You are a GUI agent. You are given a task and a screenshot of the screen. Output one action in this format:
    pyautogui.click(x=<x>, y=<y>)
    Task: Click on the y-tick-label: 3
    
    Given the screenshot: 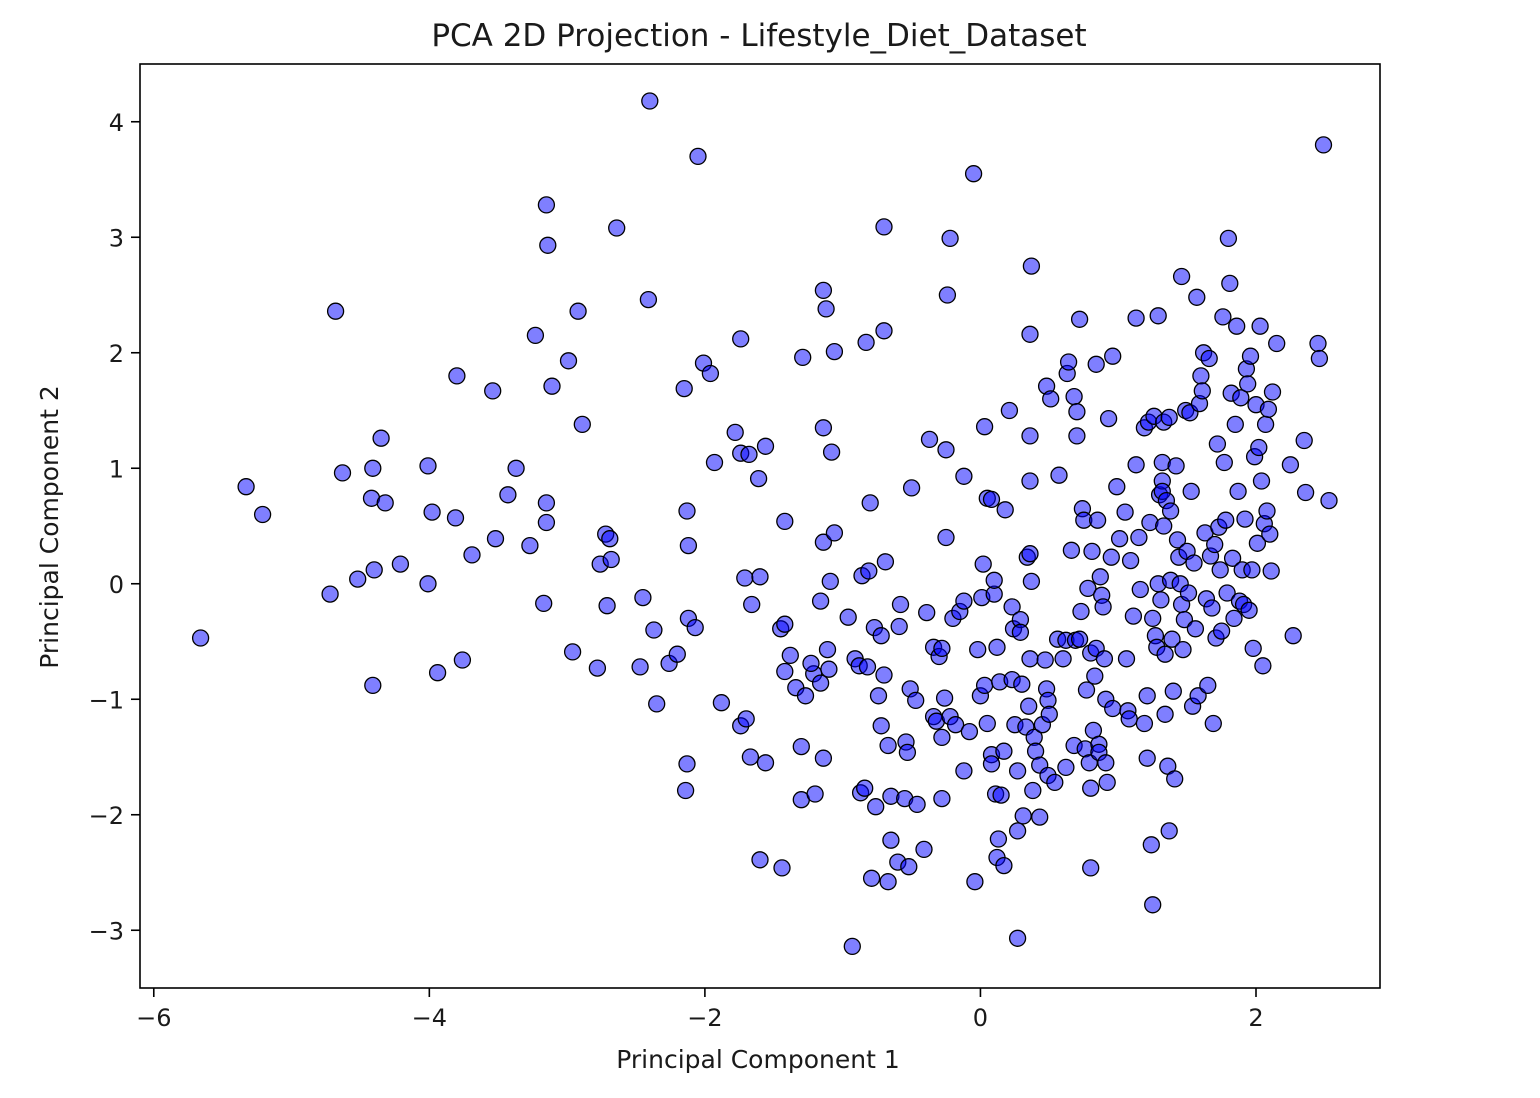 What is the action you would take?
    pyautogui.click(x=116, y=238)
    